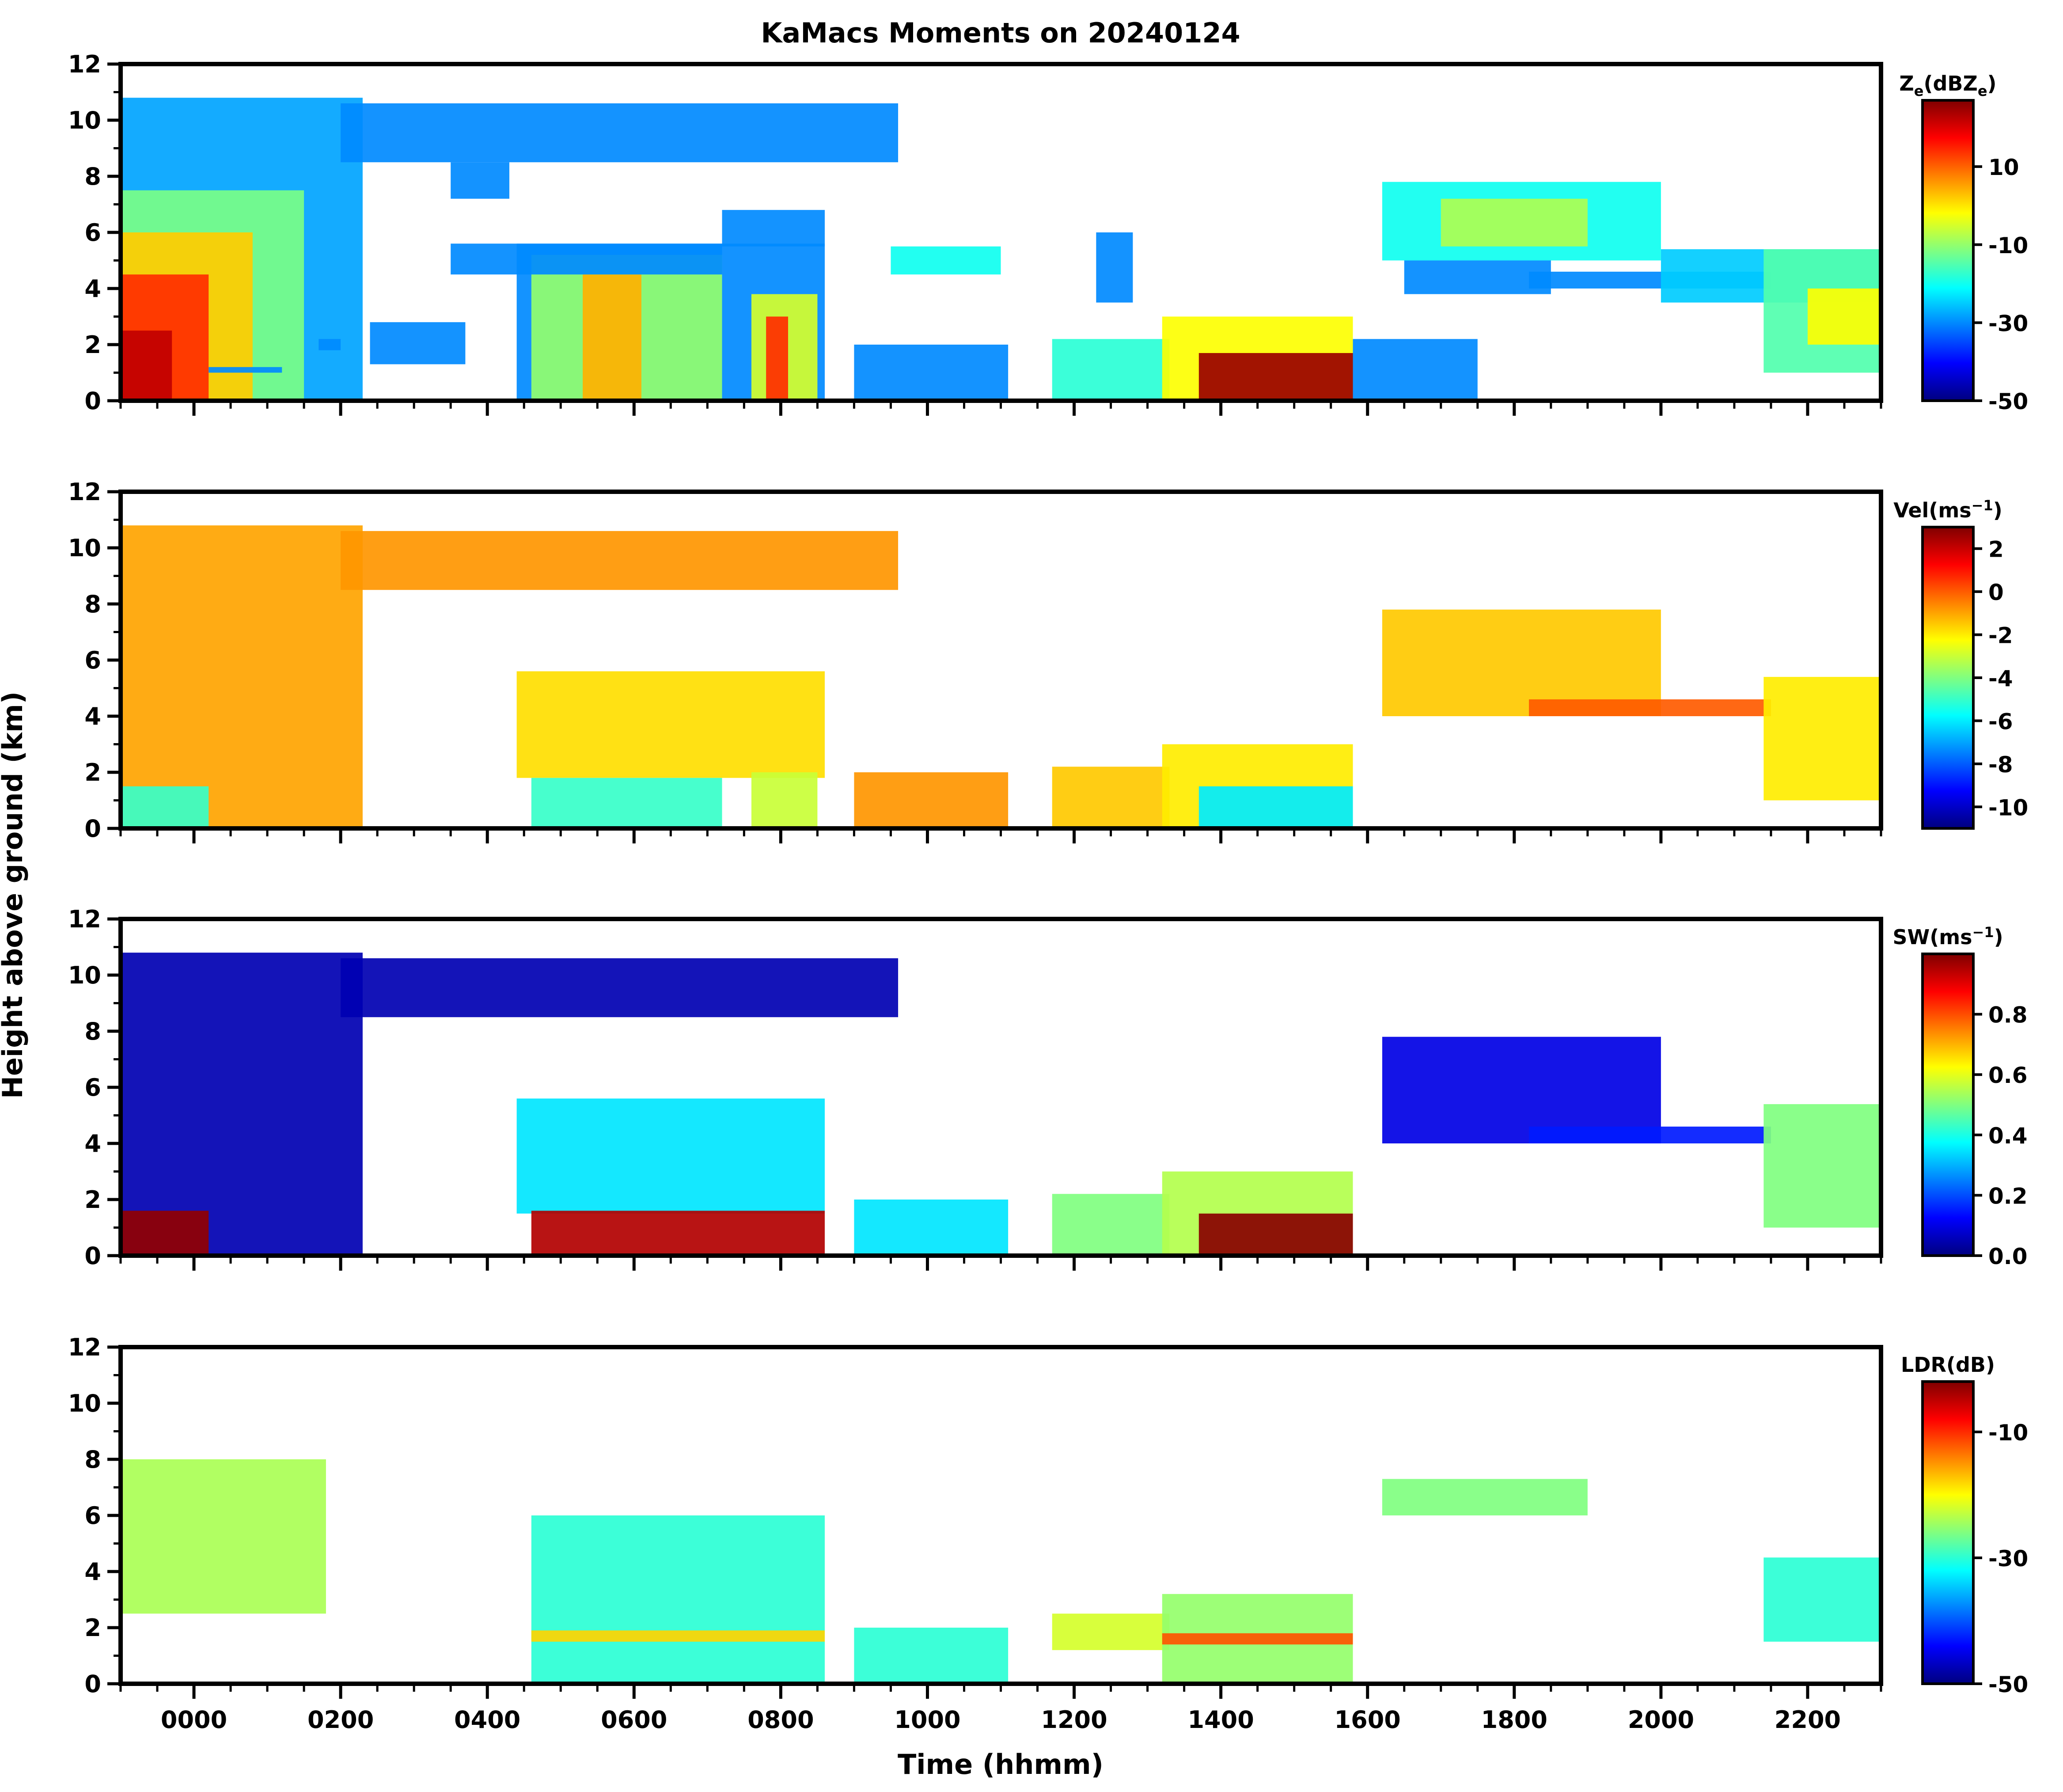  I want to click on colorbar-tick-label-sw-1: 0.6, so click(2008, 1075).